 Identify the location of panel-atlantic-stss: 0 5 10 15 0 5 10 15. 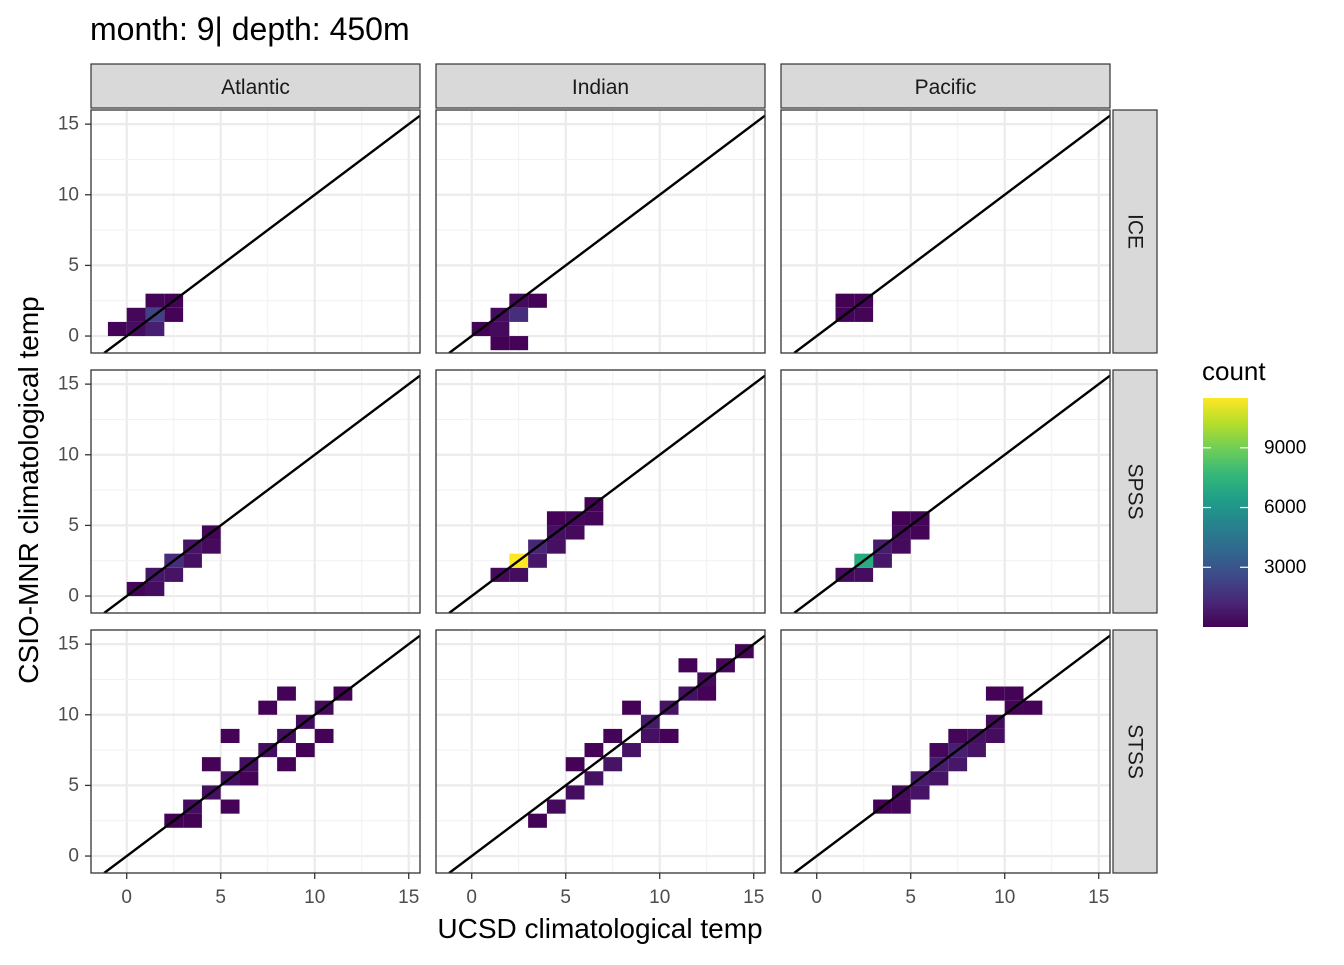
(239, 768).